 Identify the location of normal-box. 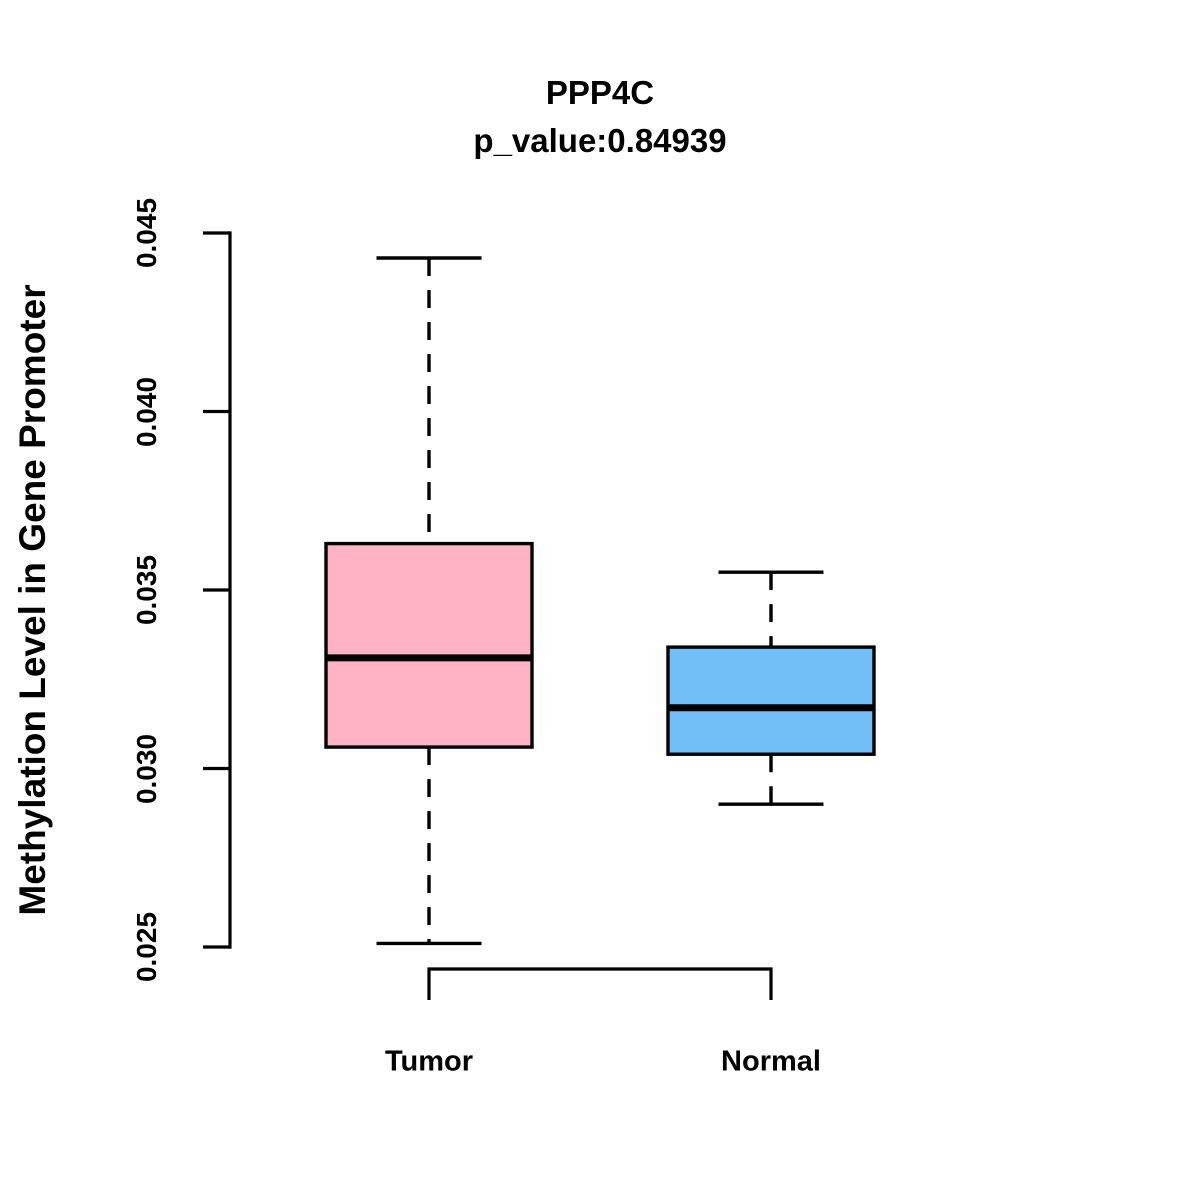
(771, 700).